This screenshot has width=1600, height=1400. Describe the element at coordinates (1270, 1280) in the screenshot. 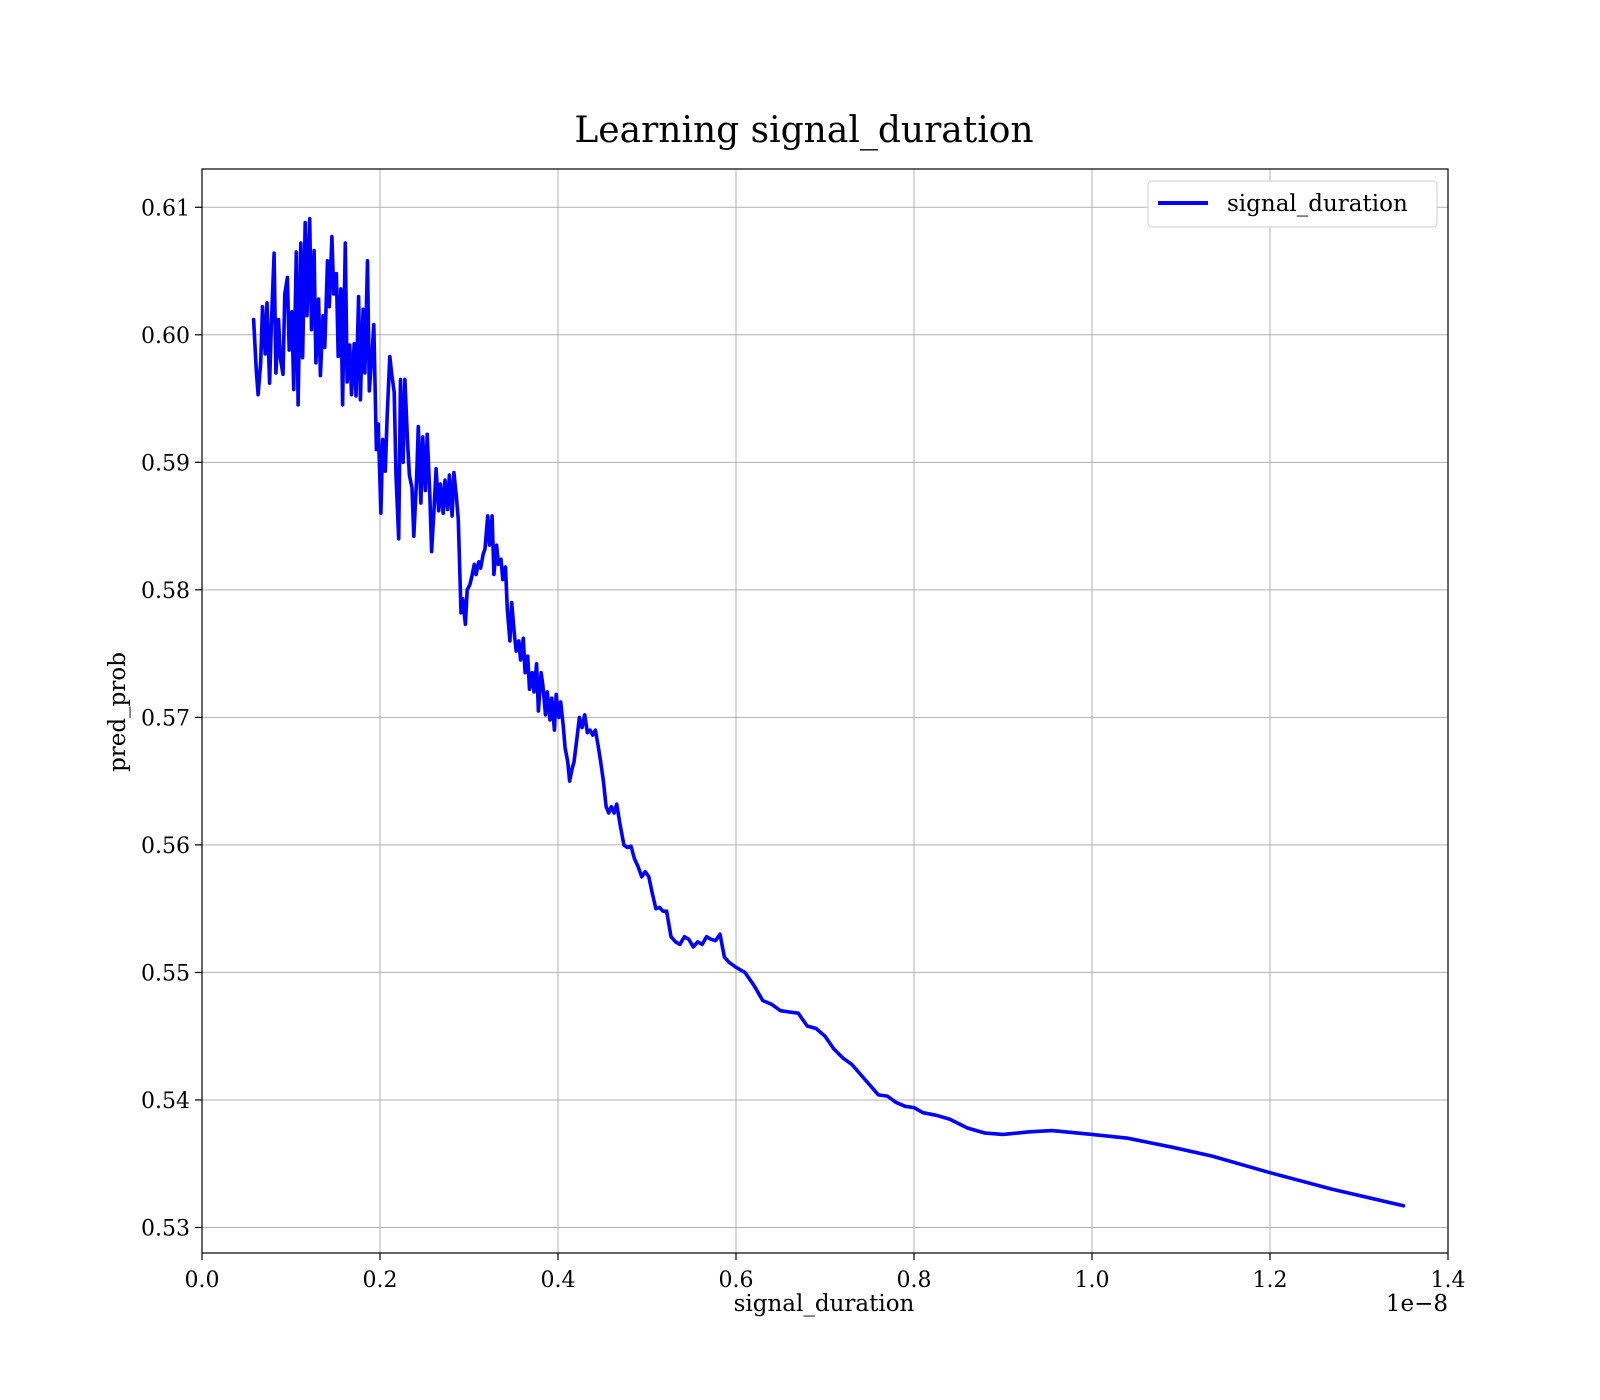

I see `x-tick-label: 1.2` at that location.